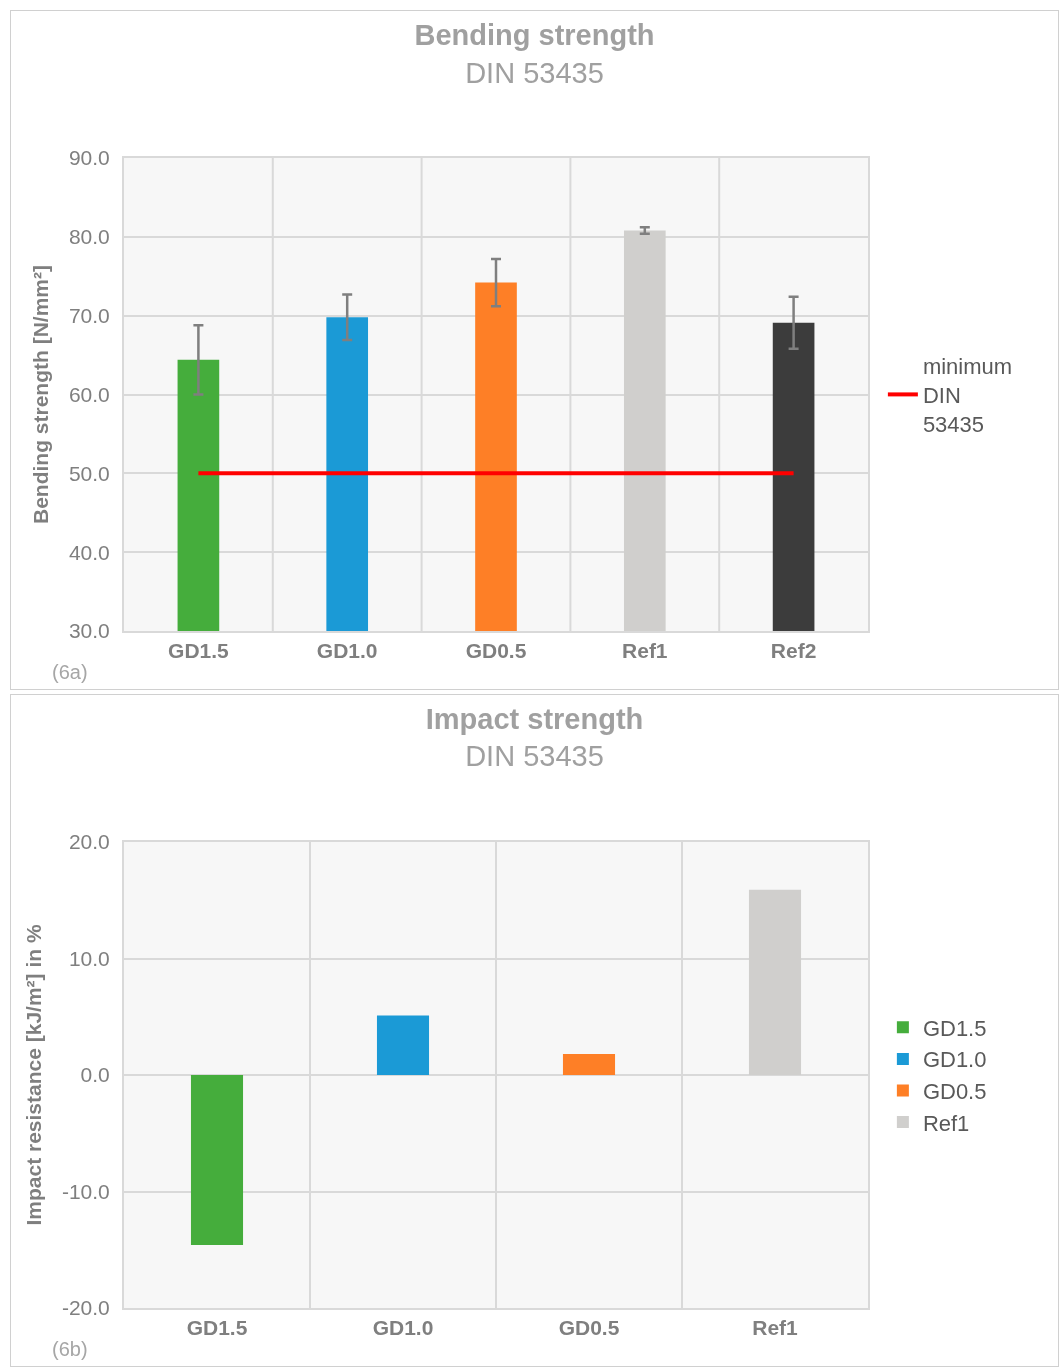 This screenshot has width=1059, height=1367. Describe the element at coordinates (534, 718) in the screenshot. I see `chart-title: Impact strength` at that location.